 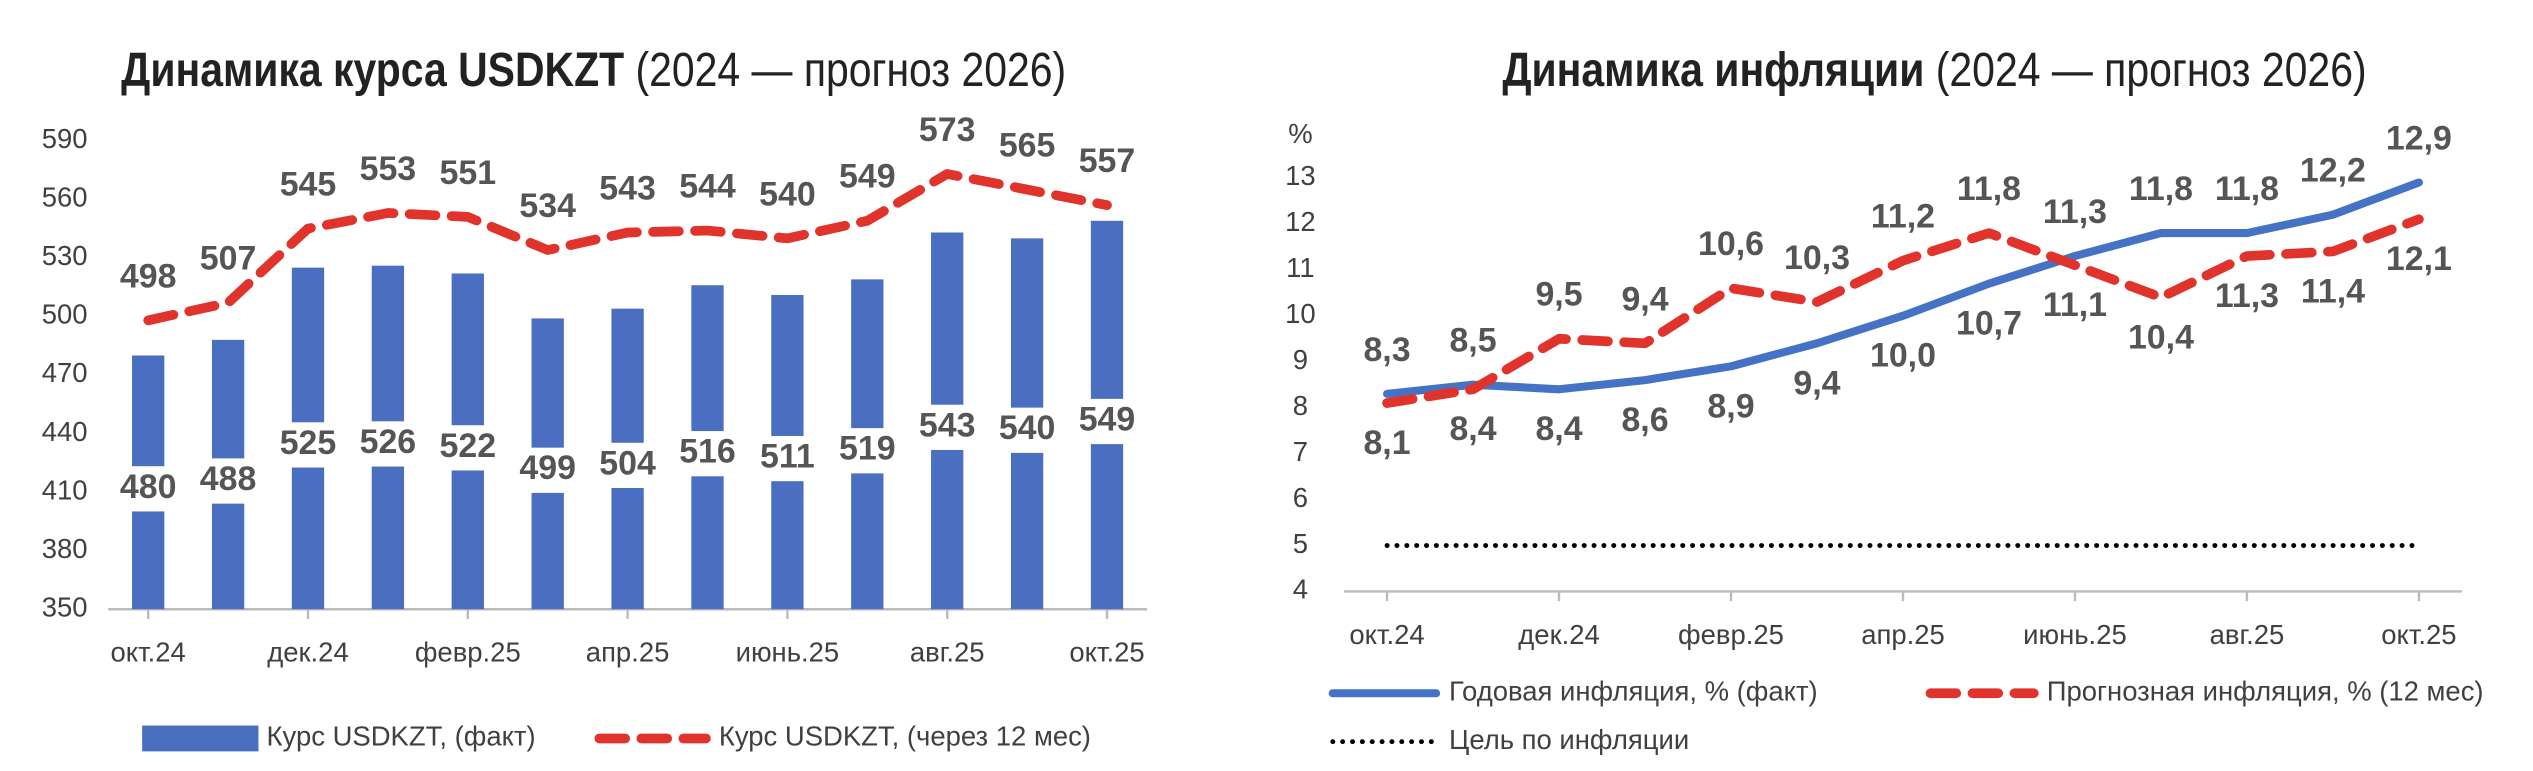 What do you see at coordinates (547, 206) in the screenshot?
I see `data-label: 534` at bounding box center [547, 206].